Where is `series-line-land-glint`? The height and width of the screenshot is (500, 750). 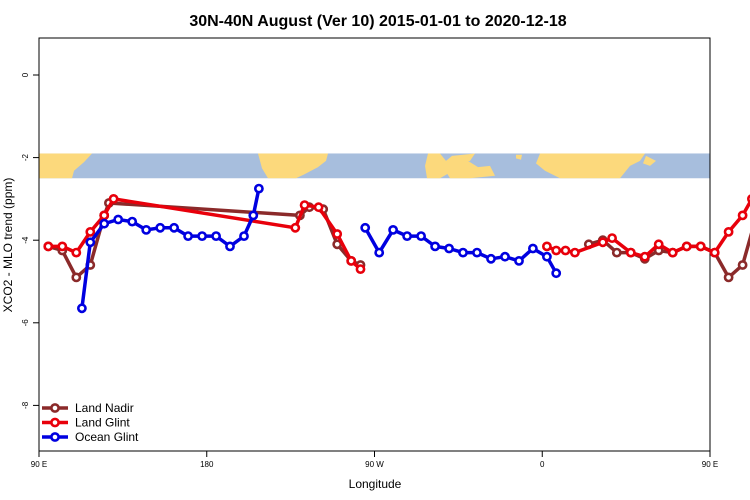
series-line-land-glint is located at coordinates (648, 228).